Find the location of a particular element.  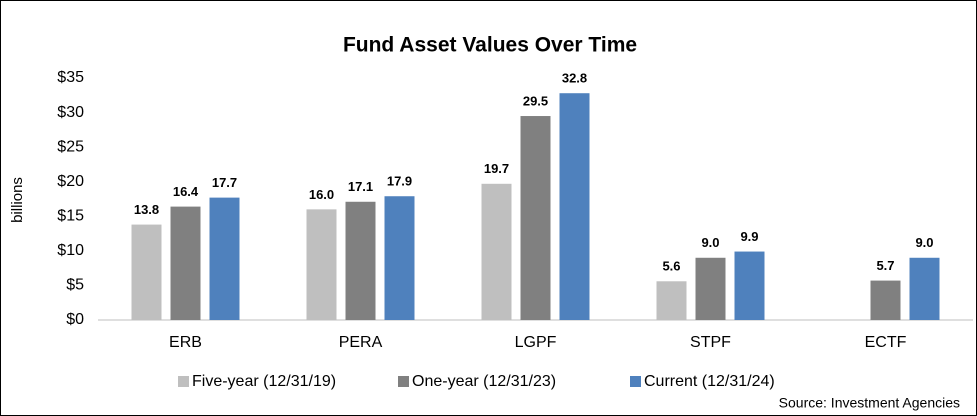

y-tick-label: $15 is located at coordinates (70, 216).